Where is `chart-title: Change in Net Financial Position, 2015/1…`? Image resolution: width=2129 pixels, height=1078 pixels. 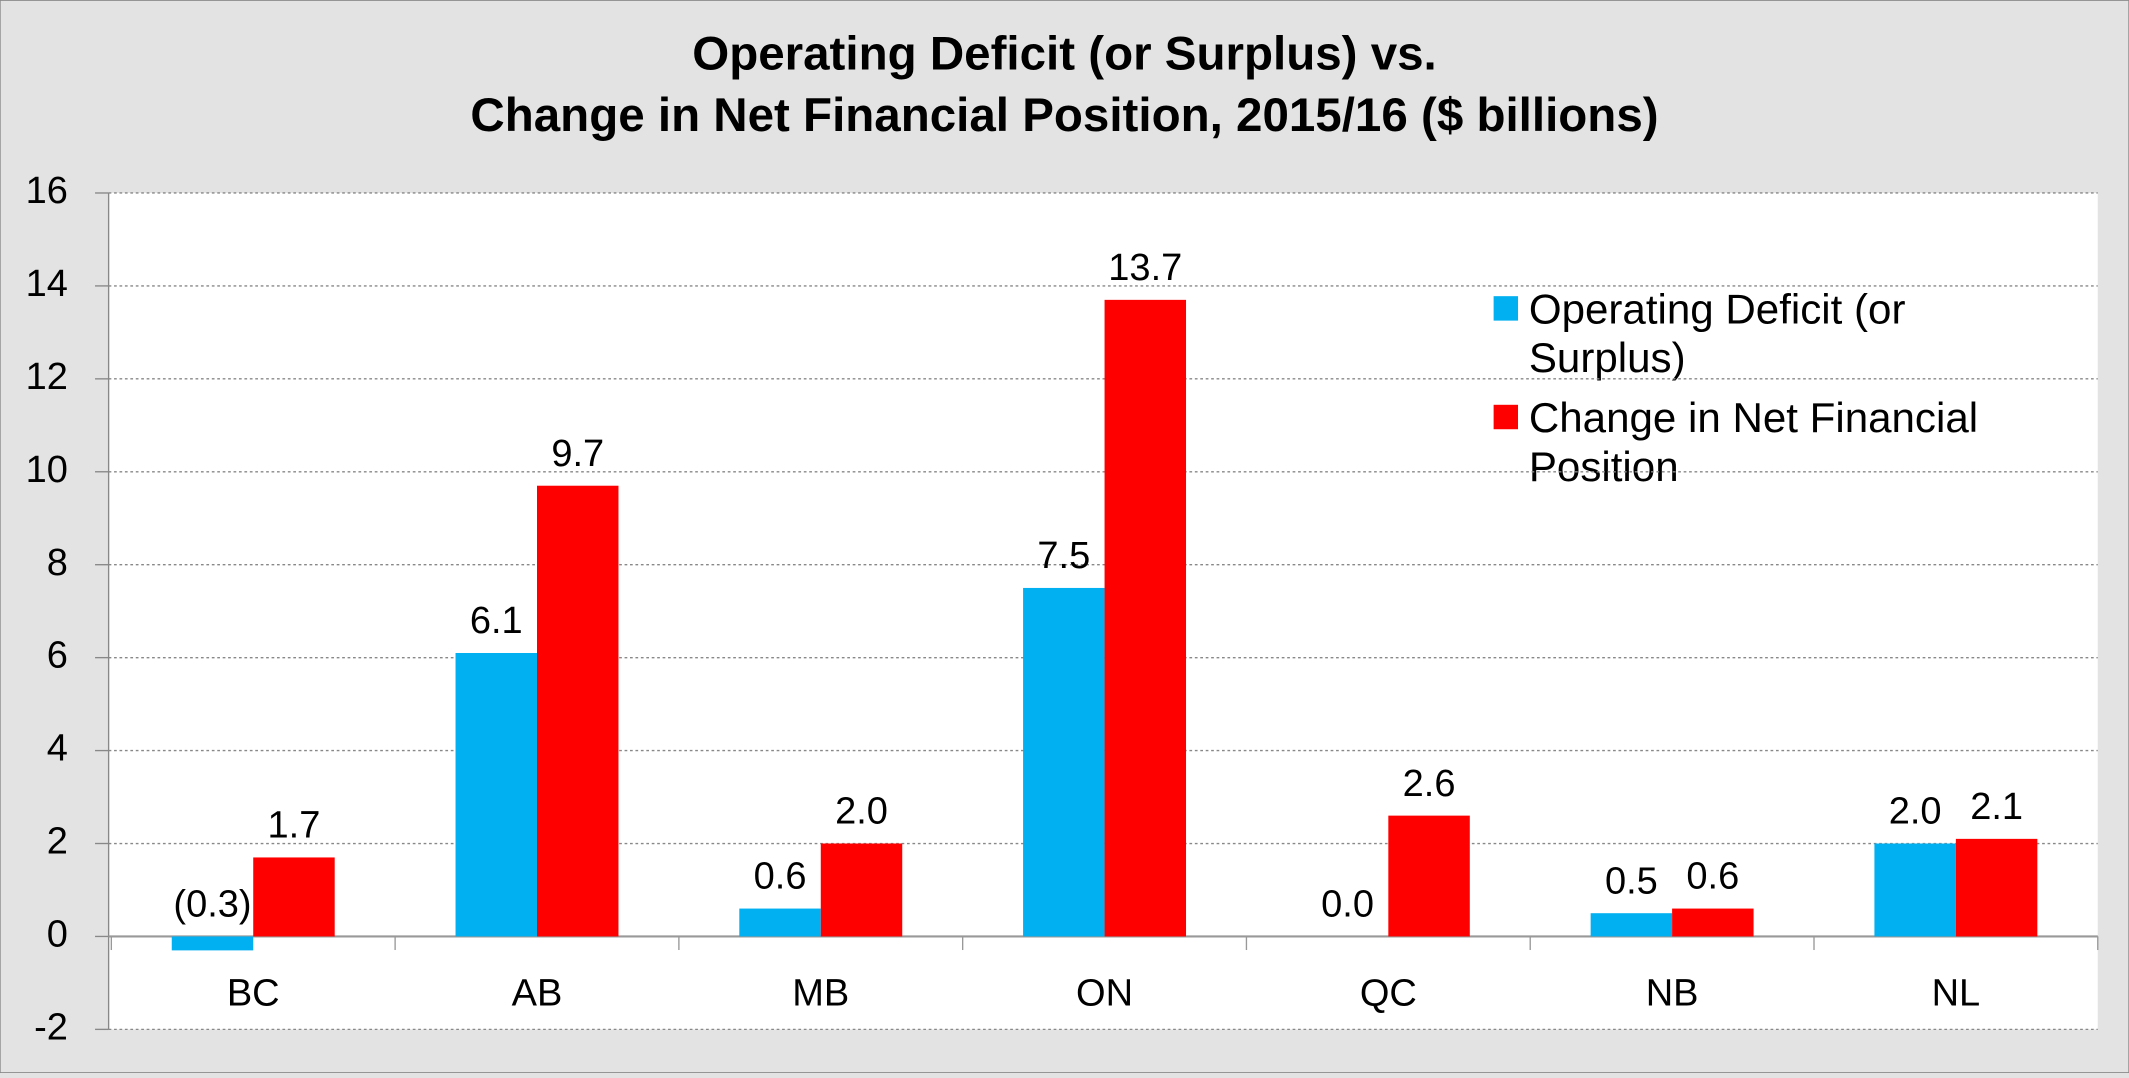
chart-title: Change in Net Financial Position, 2015/1… is located at coordinates (1064, 115).